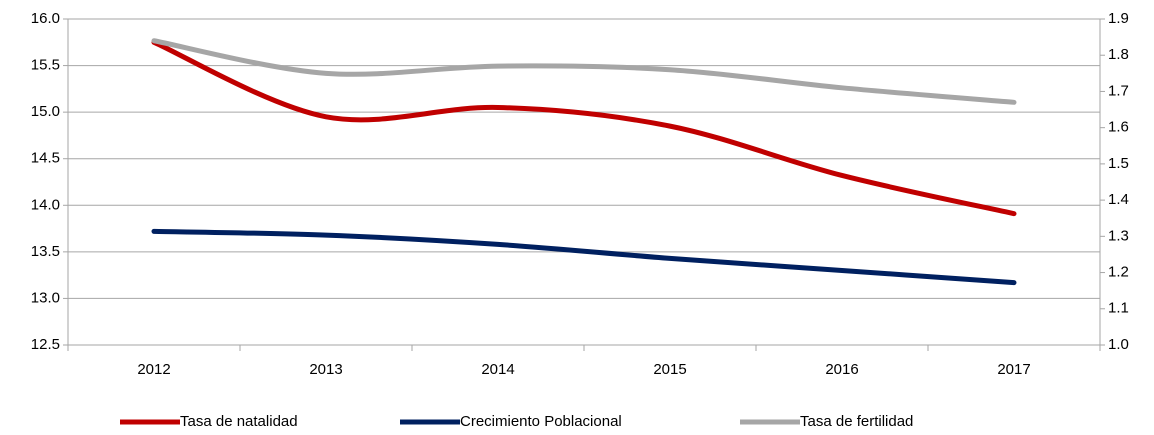 The image size is (1154, 435). Describe the element at coordinates (45, 18) in the screenshot. I see `y-tick-label: 16.0` at that location.